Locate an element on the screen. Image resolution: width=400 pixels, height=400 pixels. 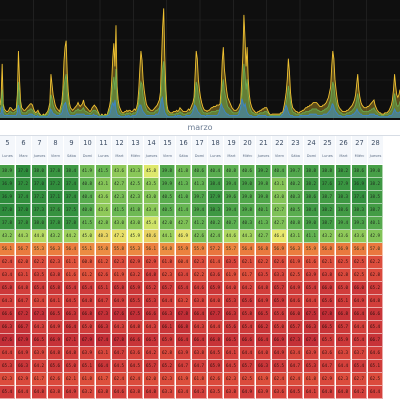
day-number: 16 is located at coordinates (183, 143).